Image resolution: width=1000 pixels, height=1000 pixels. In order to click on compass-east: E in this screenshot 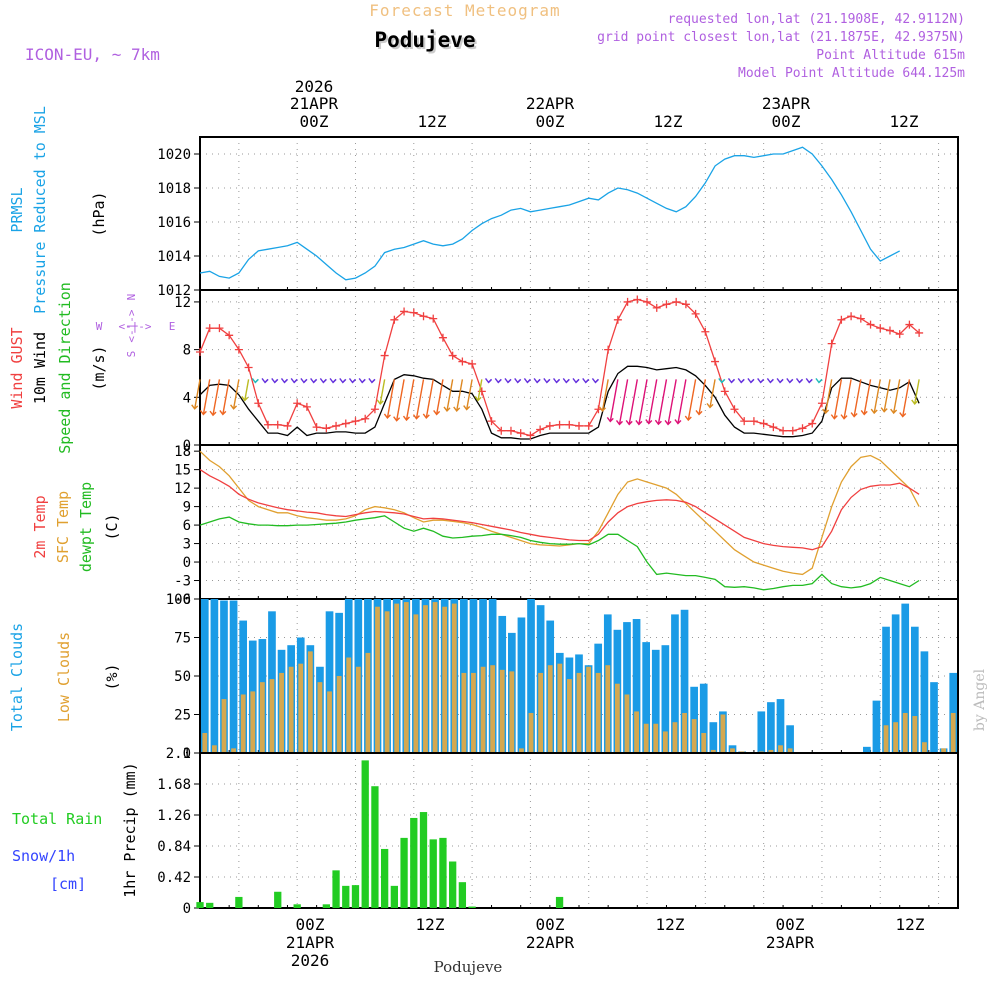, I will do `click(172, 326)`.